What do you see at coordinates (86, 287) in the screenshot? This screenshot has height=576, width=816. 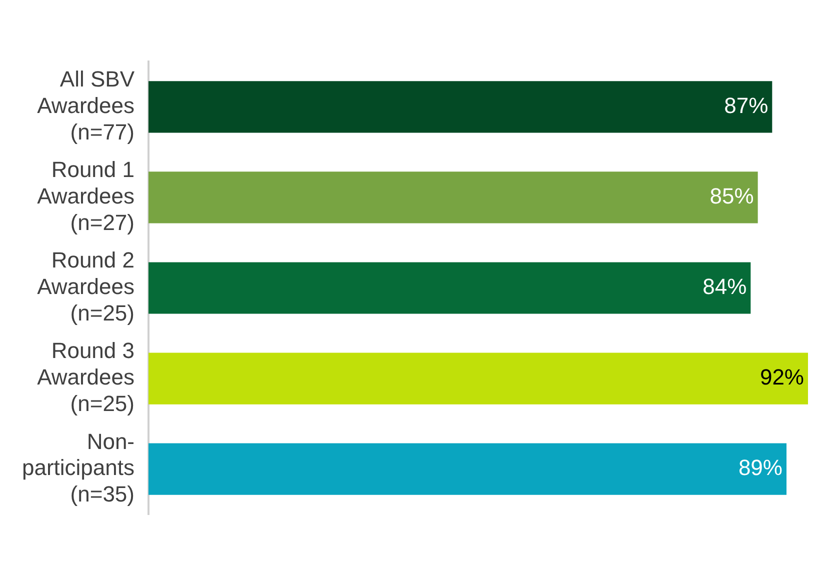 I see `y-tick-label: Round 2 Awardees (n=25)` at bounding box center [86, 287].